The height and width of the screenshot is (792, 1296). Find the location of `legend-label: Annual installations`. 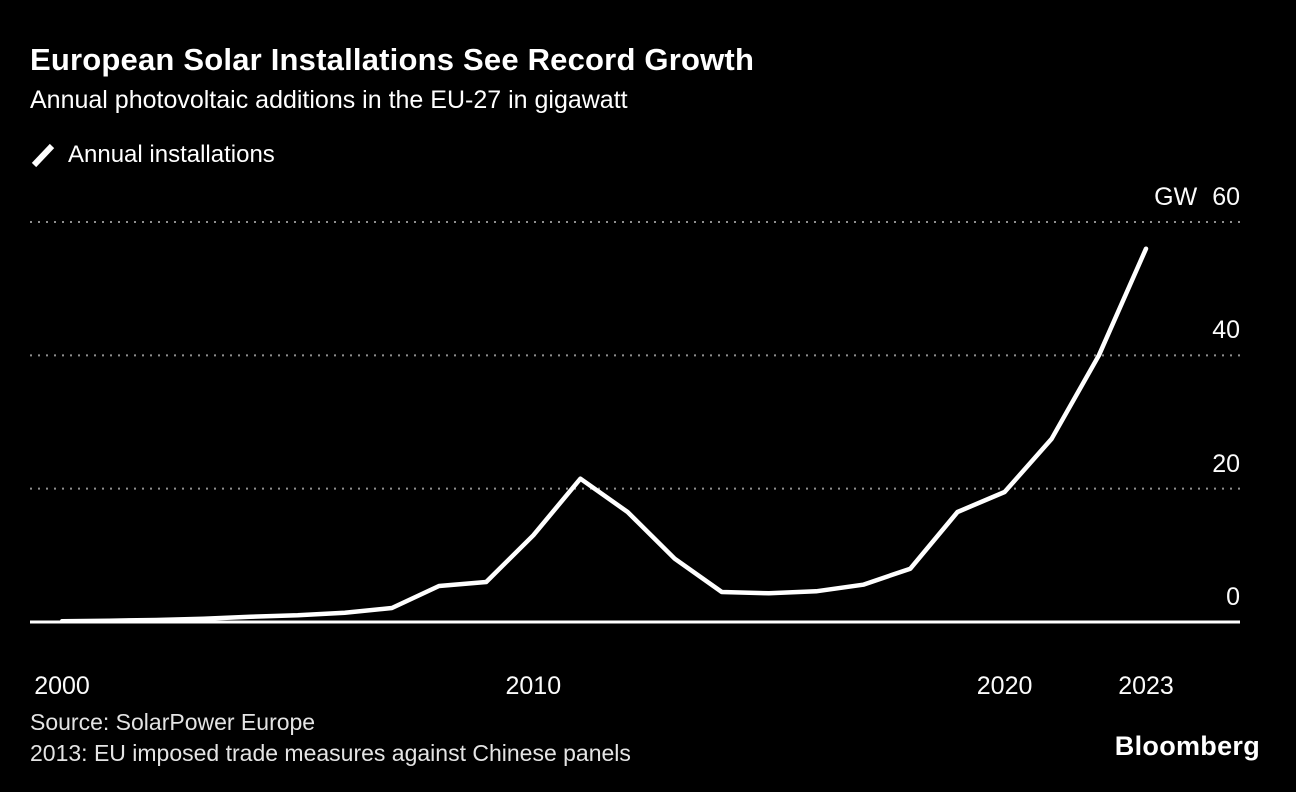

legend-label: Annual installations is located at coordinates (171, 154).